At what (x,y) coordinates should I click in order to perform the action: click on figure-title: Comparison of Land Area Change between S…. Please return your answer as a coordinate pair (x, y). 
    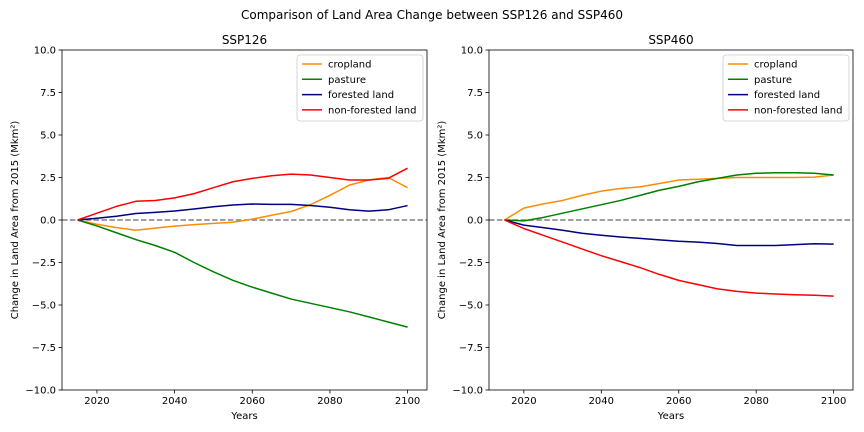
    Looking at the image, I should click on (432, 15).